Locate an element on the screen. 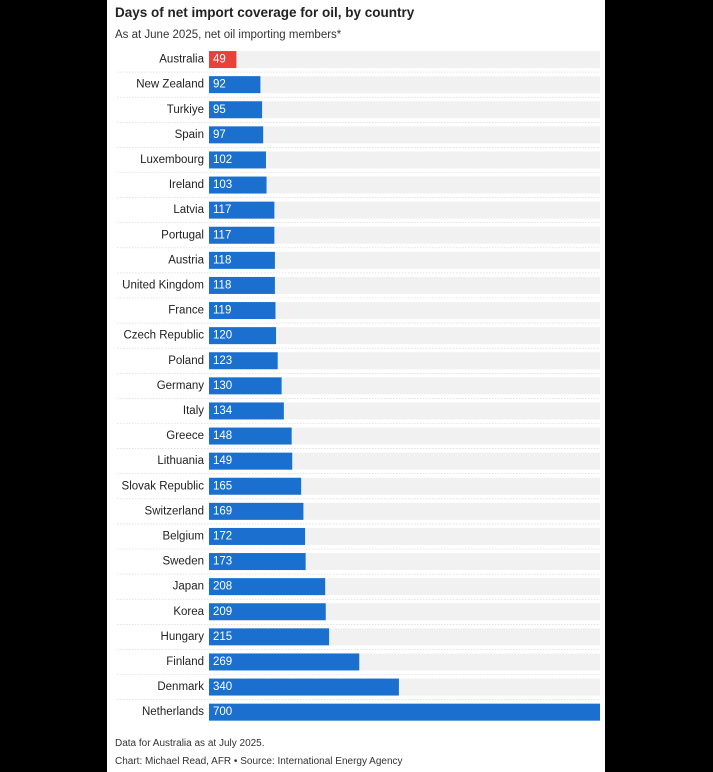 This screenshot has height=772, width=713. category-label: Greece is located at coordinates (185, 436).